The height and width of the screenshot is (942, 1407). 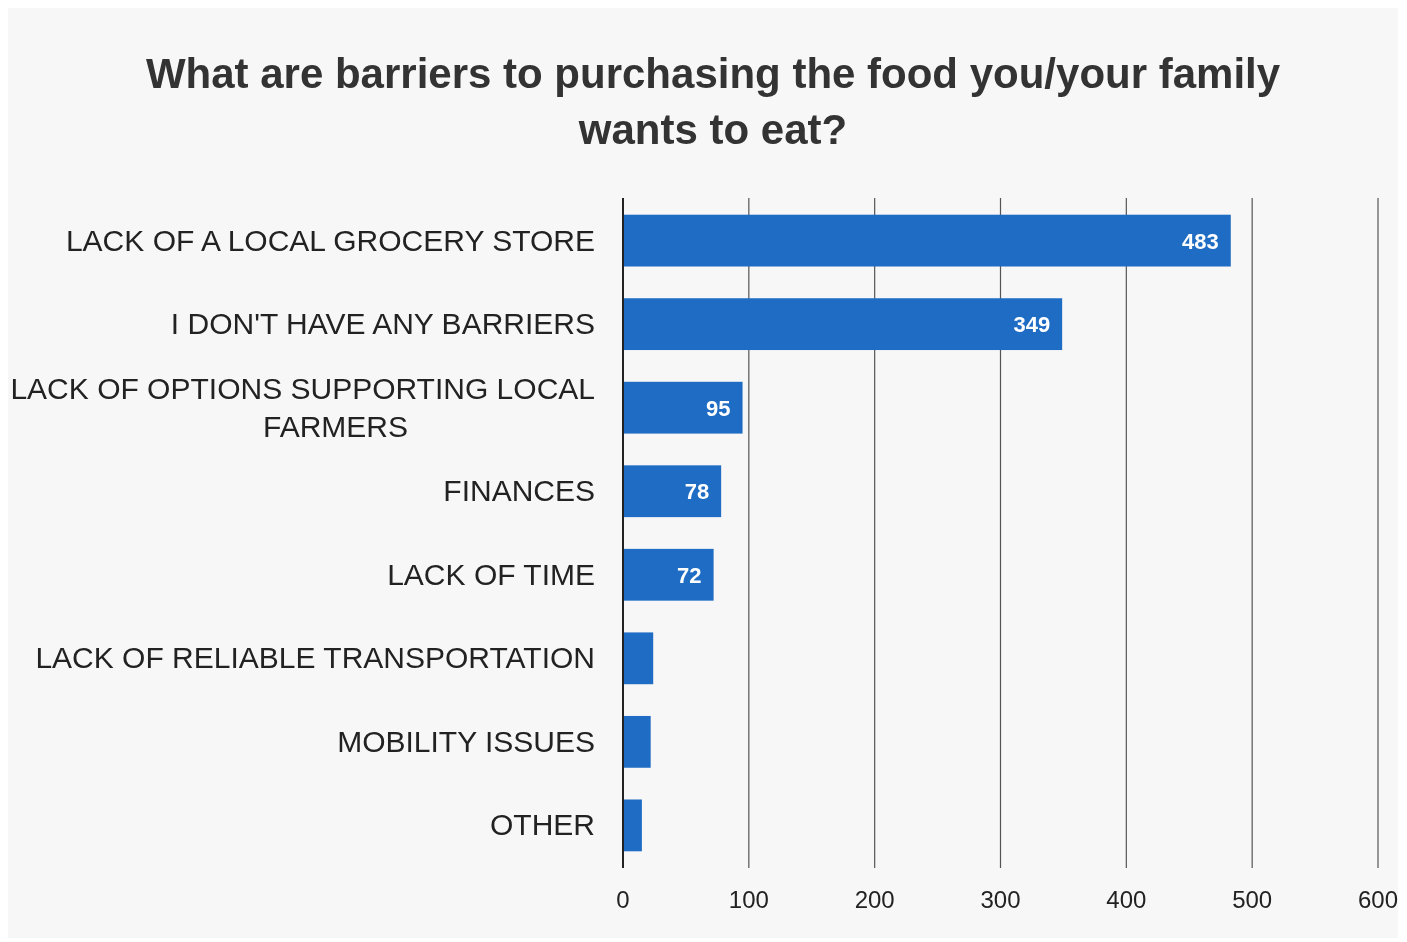 What do you see at coordinates (1200, 241) in the screenshot?
I see `data-label: 483` at bounding box center [1200, 241].